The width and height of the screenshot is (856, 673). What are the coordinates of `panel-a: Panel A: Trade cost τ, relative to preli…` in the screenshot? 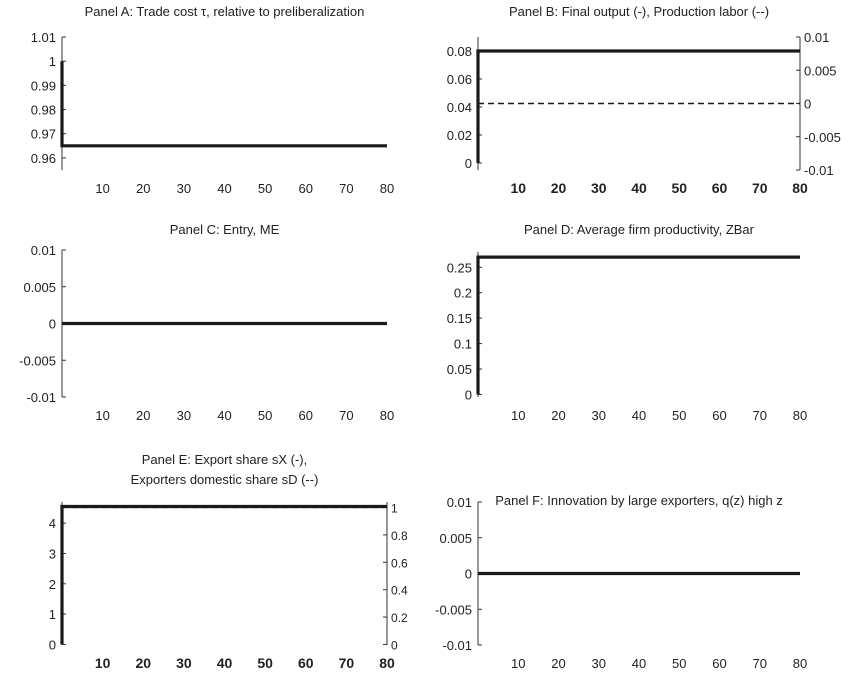 It's located at (213, 100).